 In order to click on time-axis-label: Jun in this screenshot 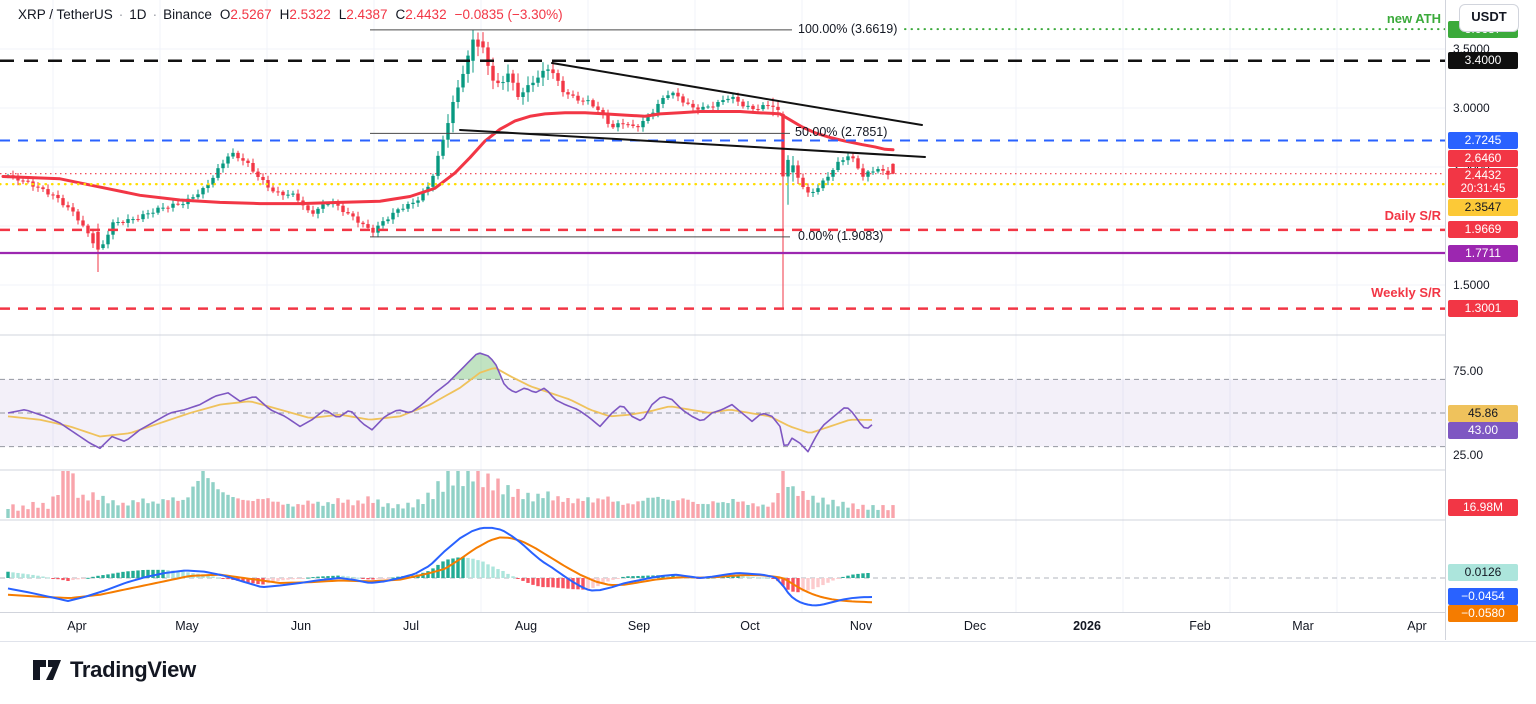, I will do `click(301, 626)`.